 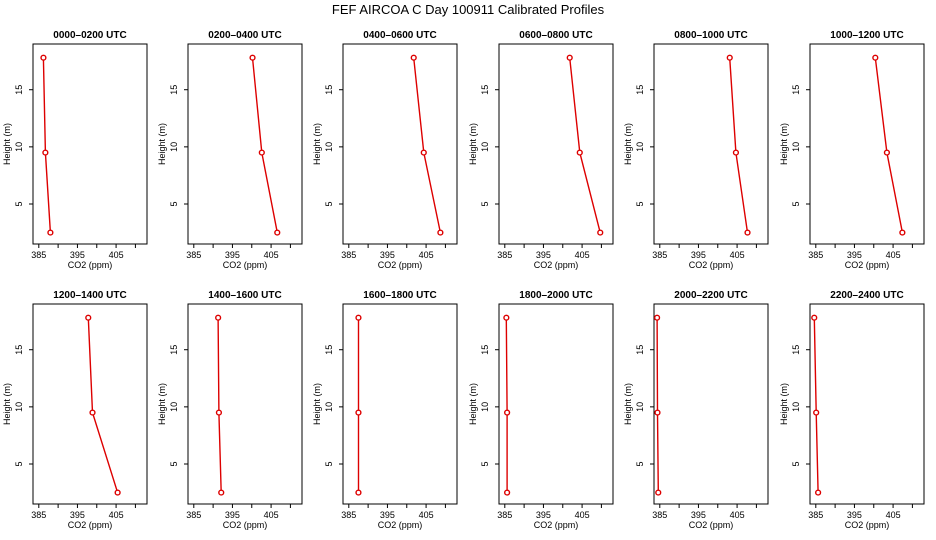 What do you see at coordinates (555, 35) in the screenshot?
I see `panel-title: 0600–0800 UTC` at bounding box center [555, 35].